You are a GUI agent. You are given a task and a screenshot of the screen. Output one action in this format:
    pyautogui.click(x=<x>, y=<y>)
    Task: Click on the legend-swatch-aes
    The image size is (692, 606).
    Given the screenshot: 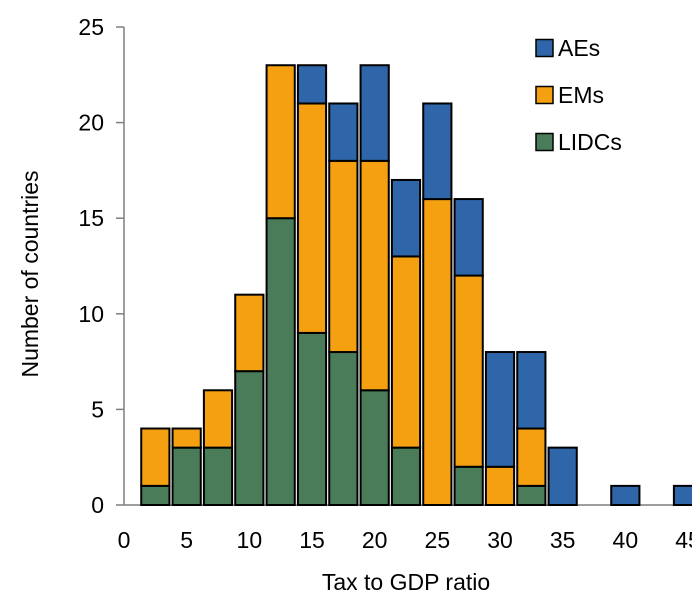 What is the action you would take?
    pyautogui.click(x=544, y=48)
    